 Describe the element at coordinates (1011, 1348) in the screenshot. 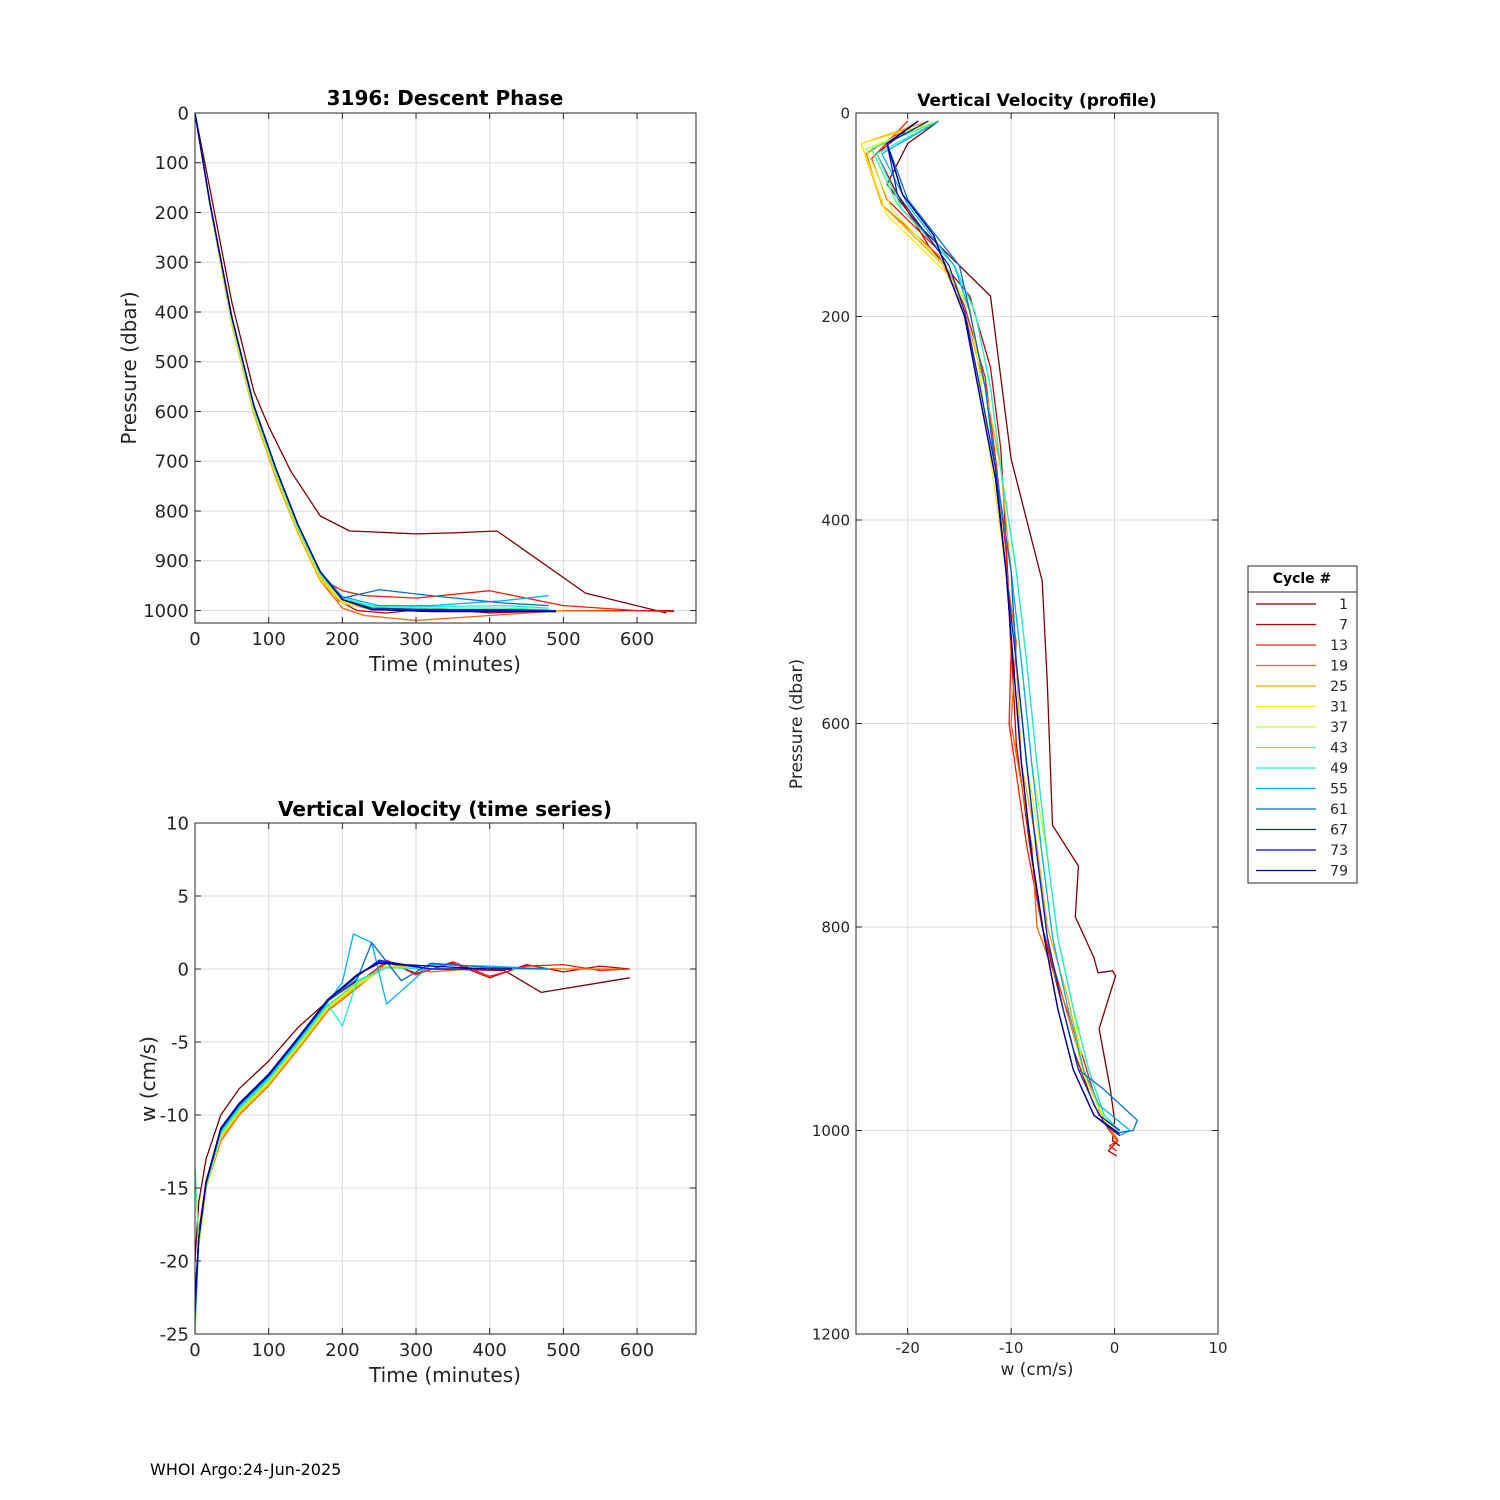

I see `x-tick-label: -10` at that location.